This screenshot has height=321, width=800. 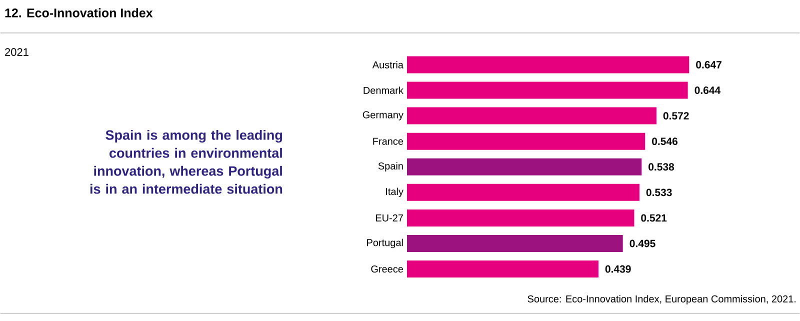 What do you see at coordinates (383, 115) in the screenshot?
I see `y-tick-label: Germany` at bounding box center [383, 115].